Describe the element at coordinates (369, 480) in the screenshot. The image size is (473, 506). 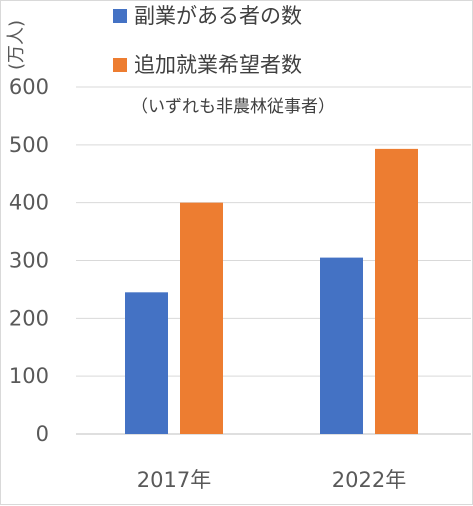
I see `x-category-label: 2022年` at that location.